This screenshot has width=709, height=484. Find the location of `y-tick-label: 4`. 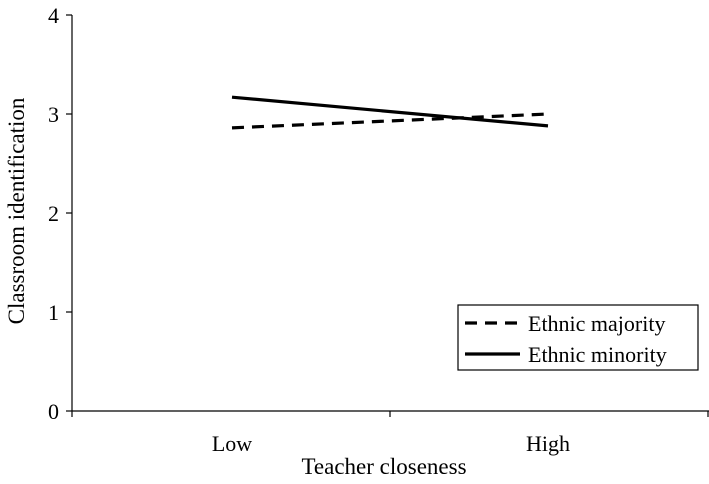

y-tick-label: 4 is located at coordinates (53, 15).